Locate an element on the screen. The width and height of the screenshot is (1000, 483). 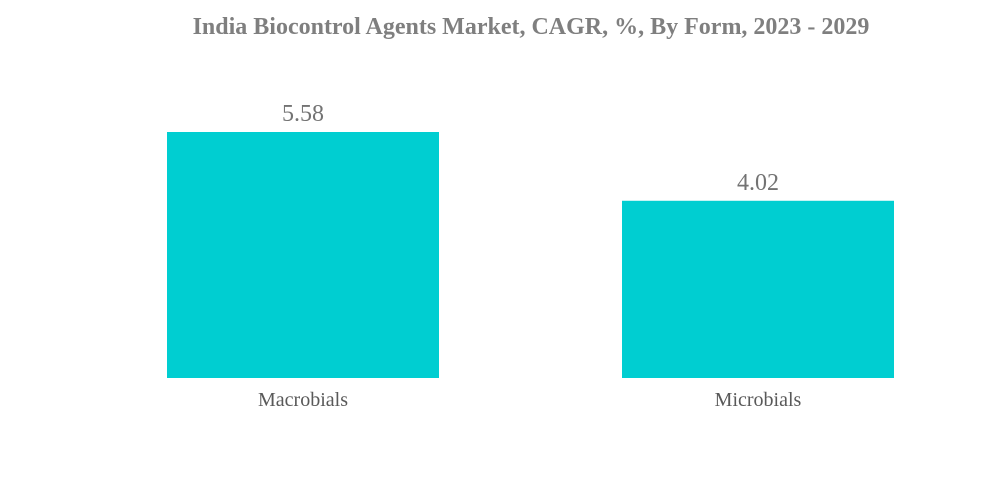
category-label-macrobials: Macrobials is located at coordinates (303, 400).